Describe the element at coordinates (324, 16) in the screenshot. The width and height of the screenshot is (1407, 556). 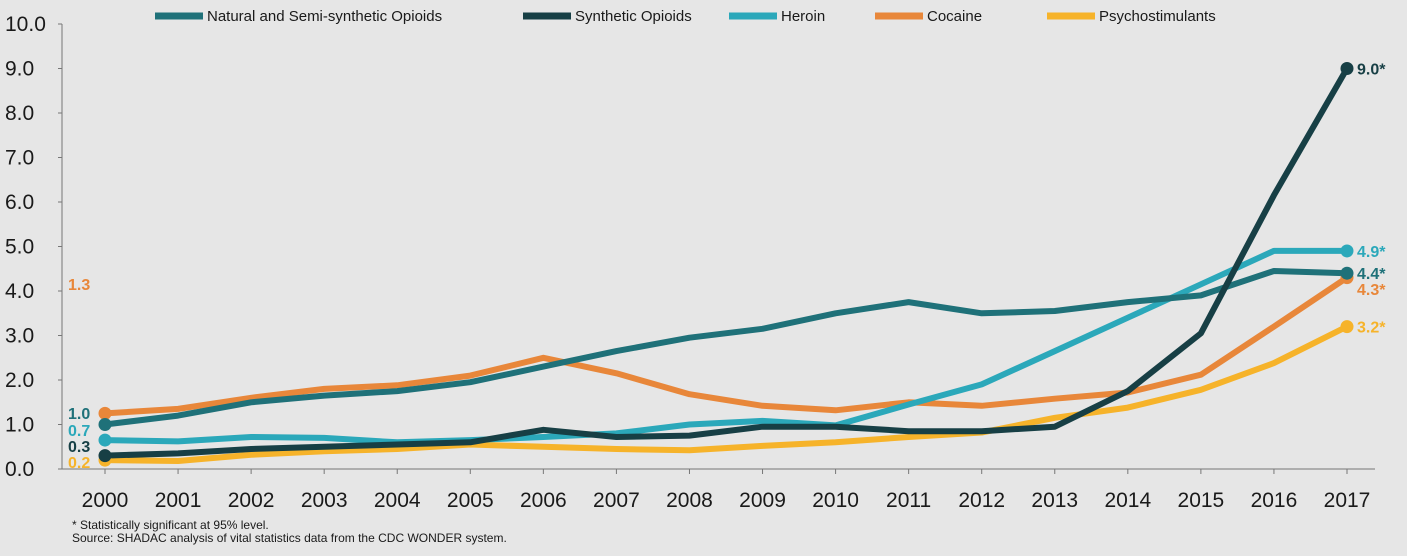
I see `legend-label: Natural and Semi-synthetic Opioids` at that location.